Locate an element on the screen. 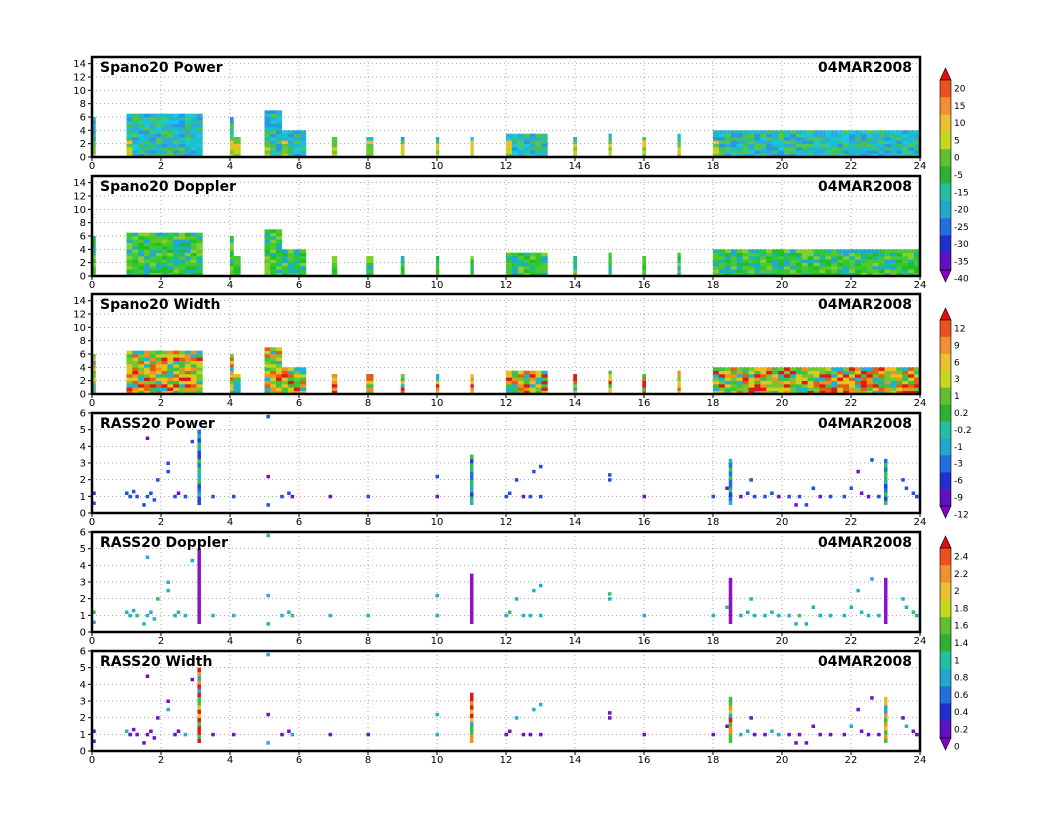 The width and height of the screenshot is (1056, 820). x-tick-label: 22 is located at coordinates (851, 522).